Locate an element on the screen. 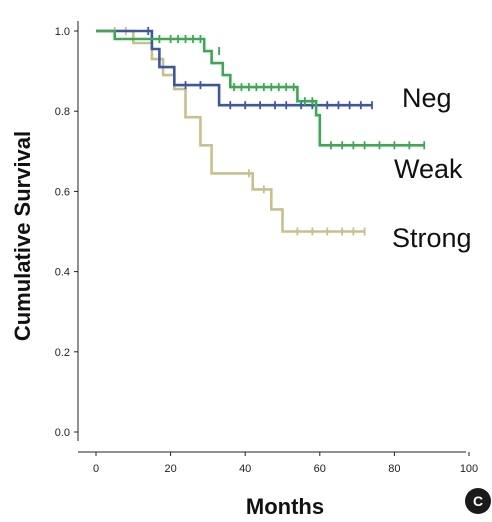  y-tick-label: 0.6 is located at coordinates (62, 192).